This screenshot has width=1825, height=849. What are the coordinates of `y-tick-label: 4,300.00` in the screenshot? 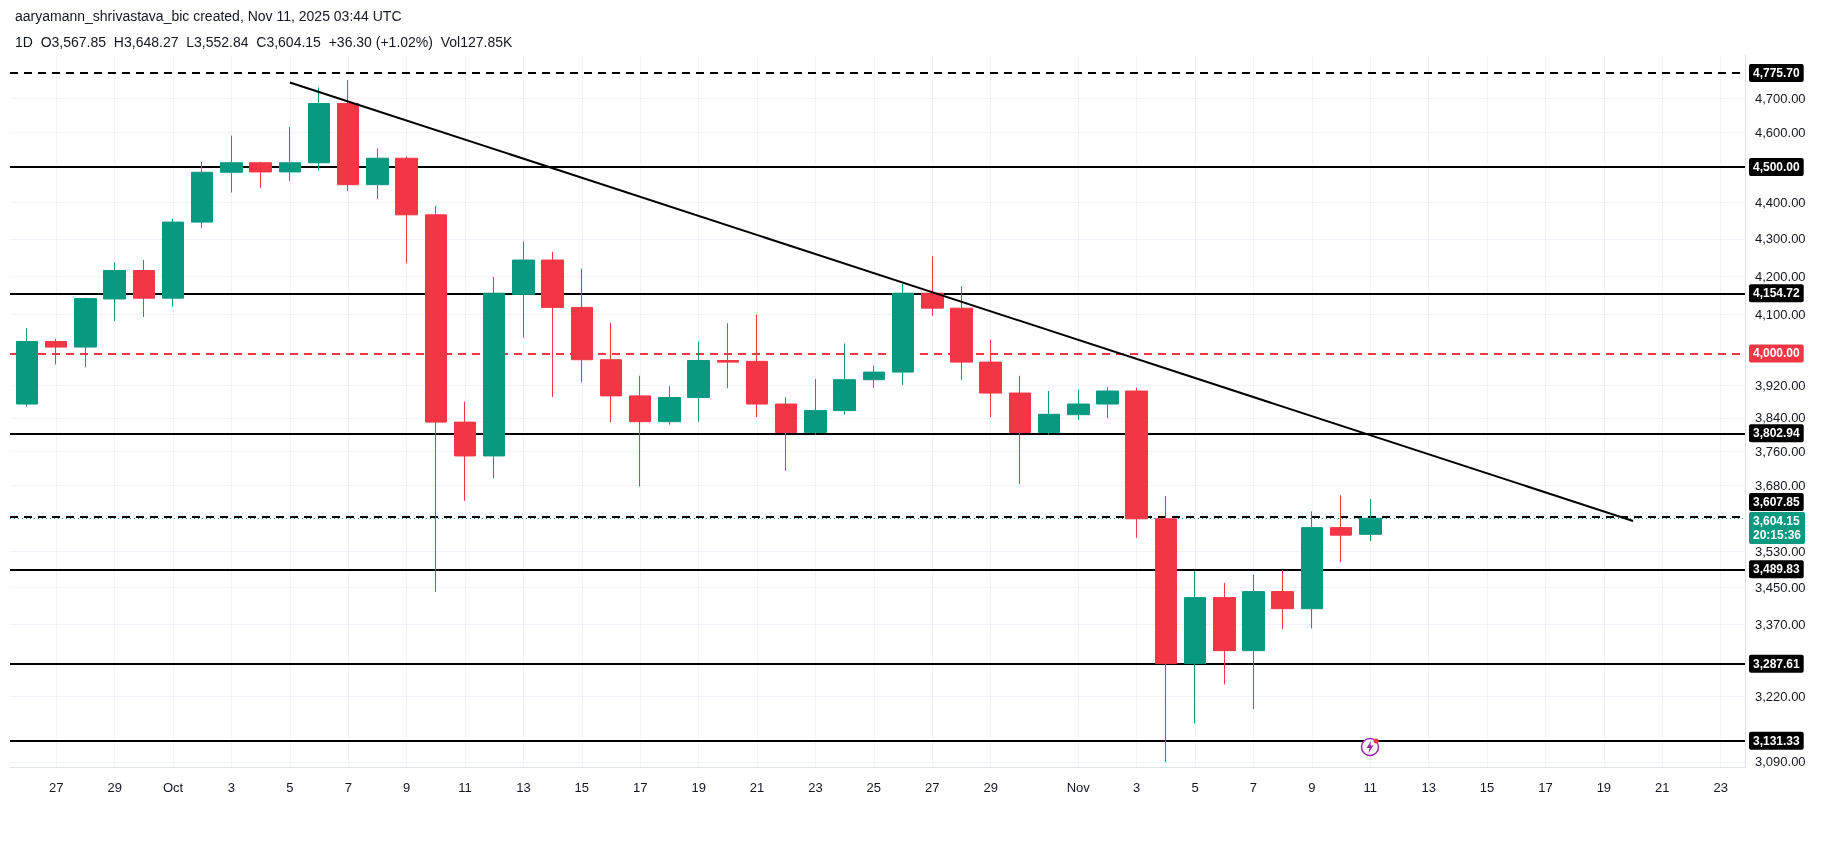 It's located at (1780, 239).